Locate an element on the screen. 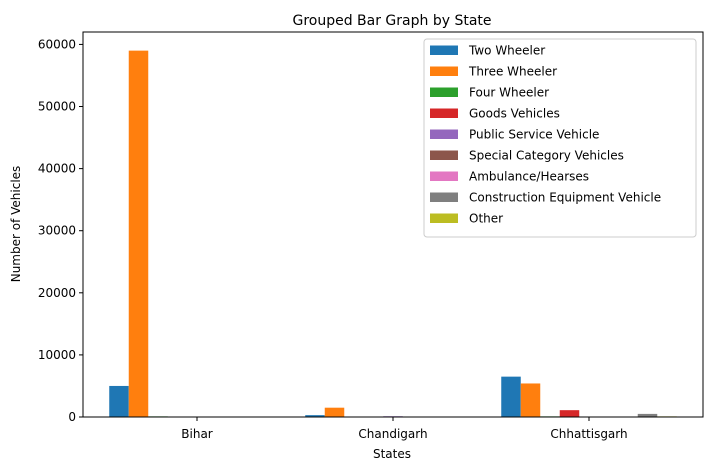 This screenshot has width=713, height=474. y-tick-label: 0 is located at coordinates (72, 417).